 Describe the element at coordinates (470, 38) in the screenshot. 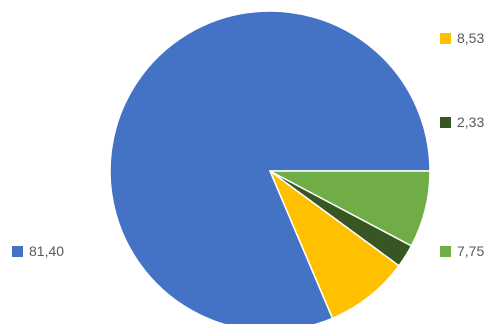

I see `legend-label-1: 8,53` at that location.